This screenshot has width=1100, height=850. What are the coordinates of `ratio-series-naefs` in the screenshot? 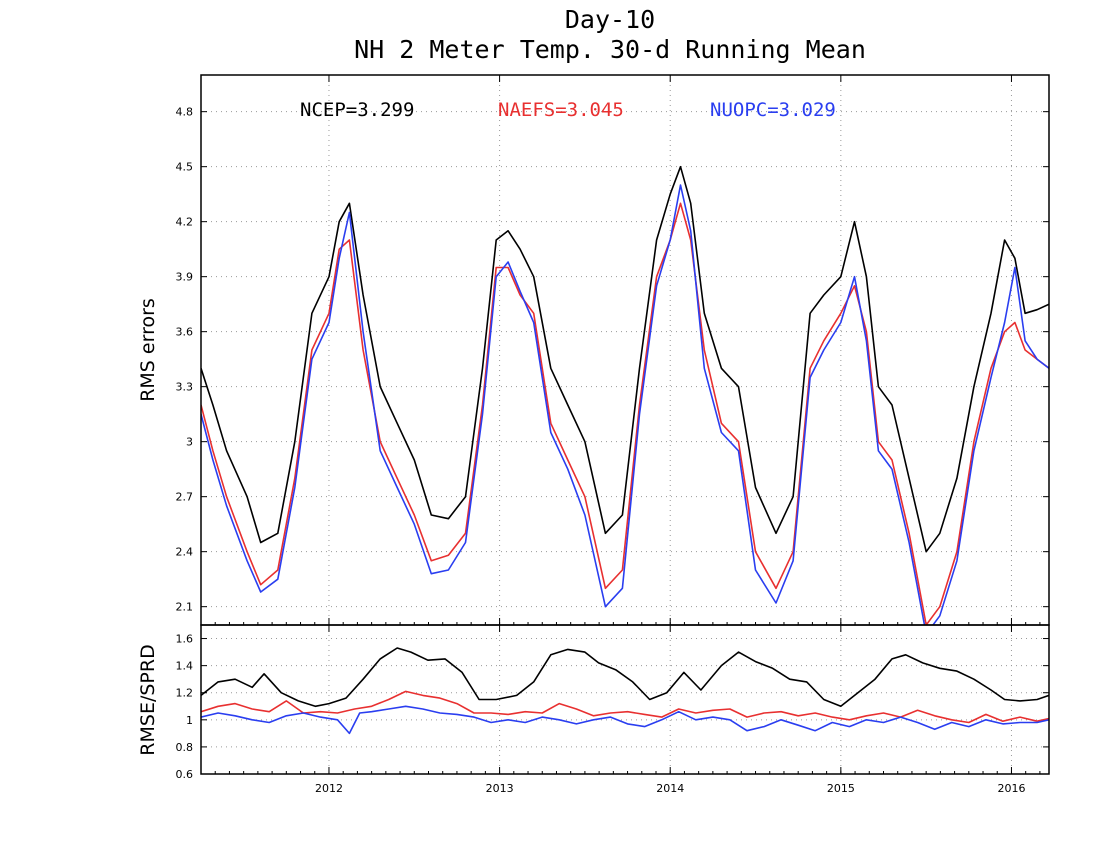 It's located at (625, 707).